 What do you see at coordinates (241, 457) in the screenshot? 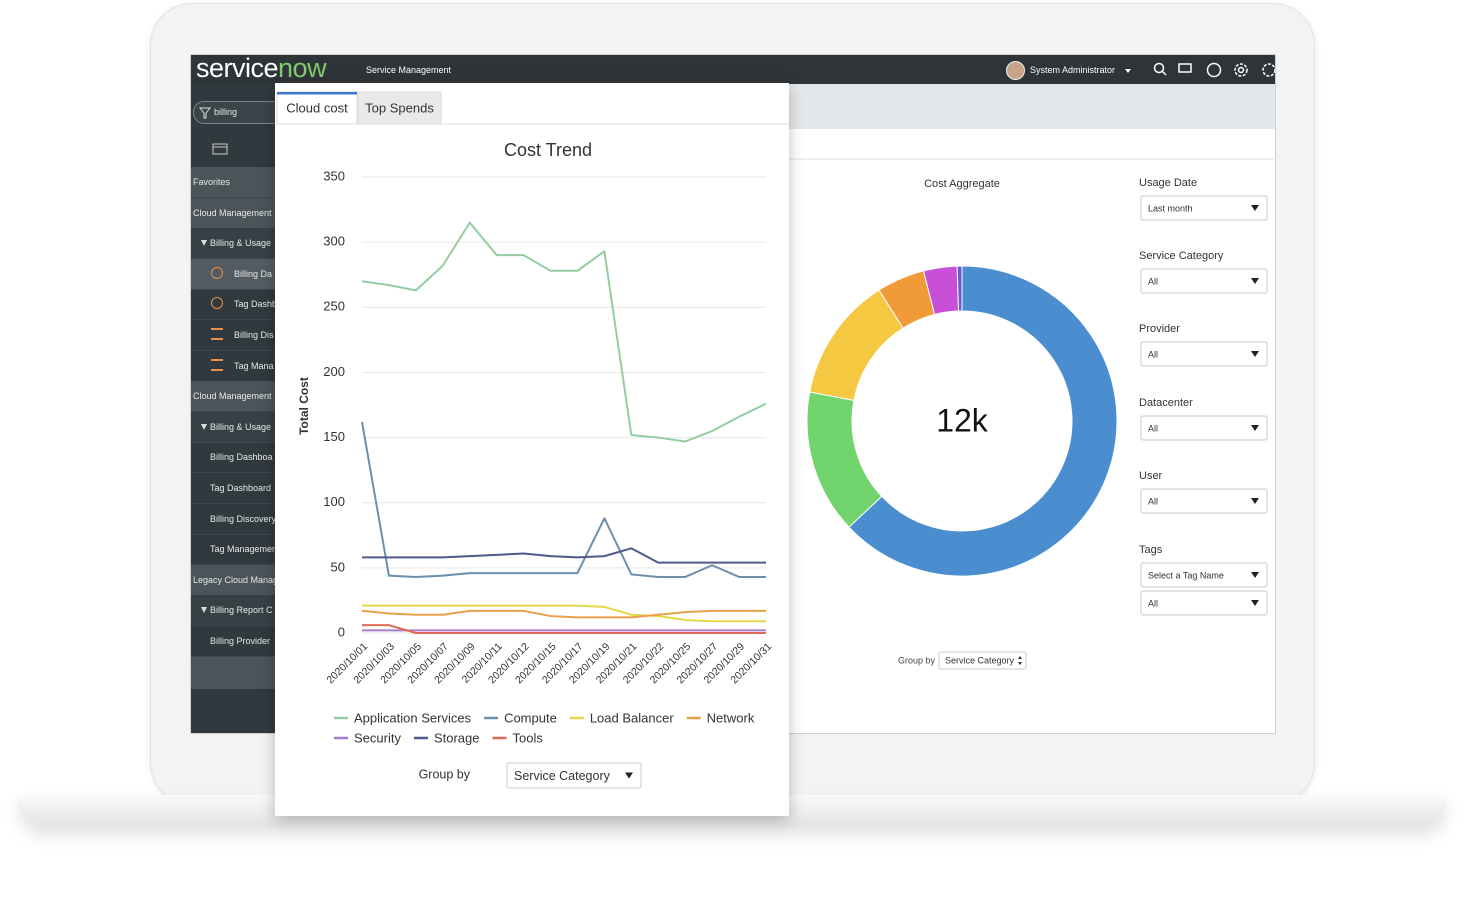
I see `nav-label: Billing Dashboa` at bounding box center [241, 457].